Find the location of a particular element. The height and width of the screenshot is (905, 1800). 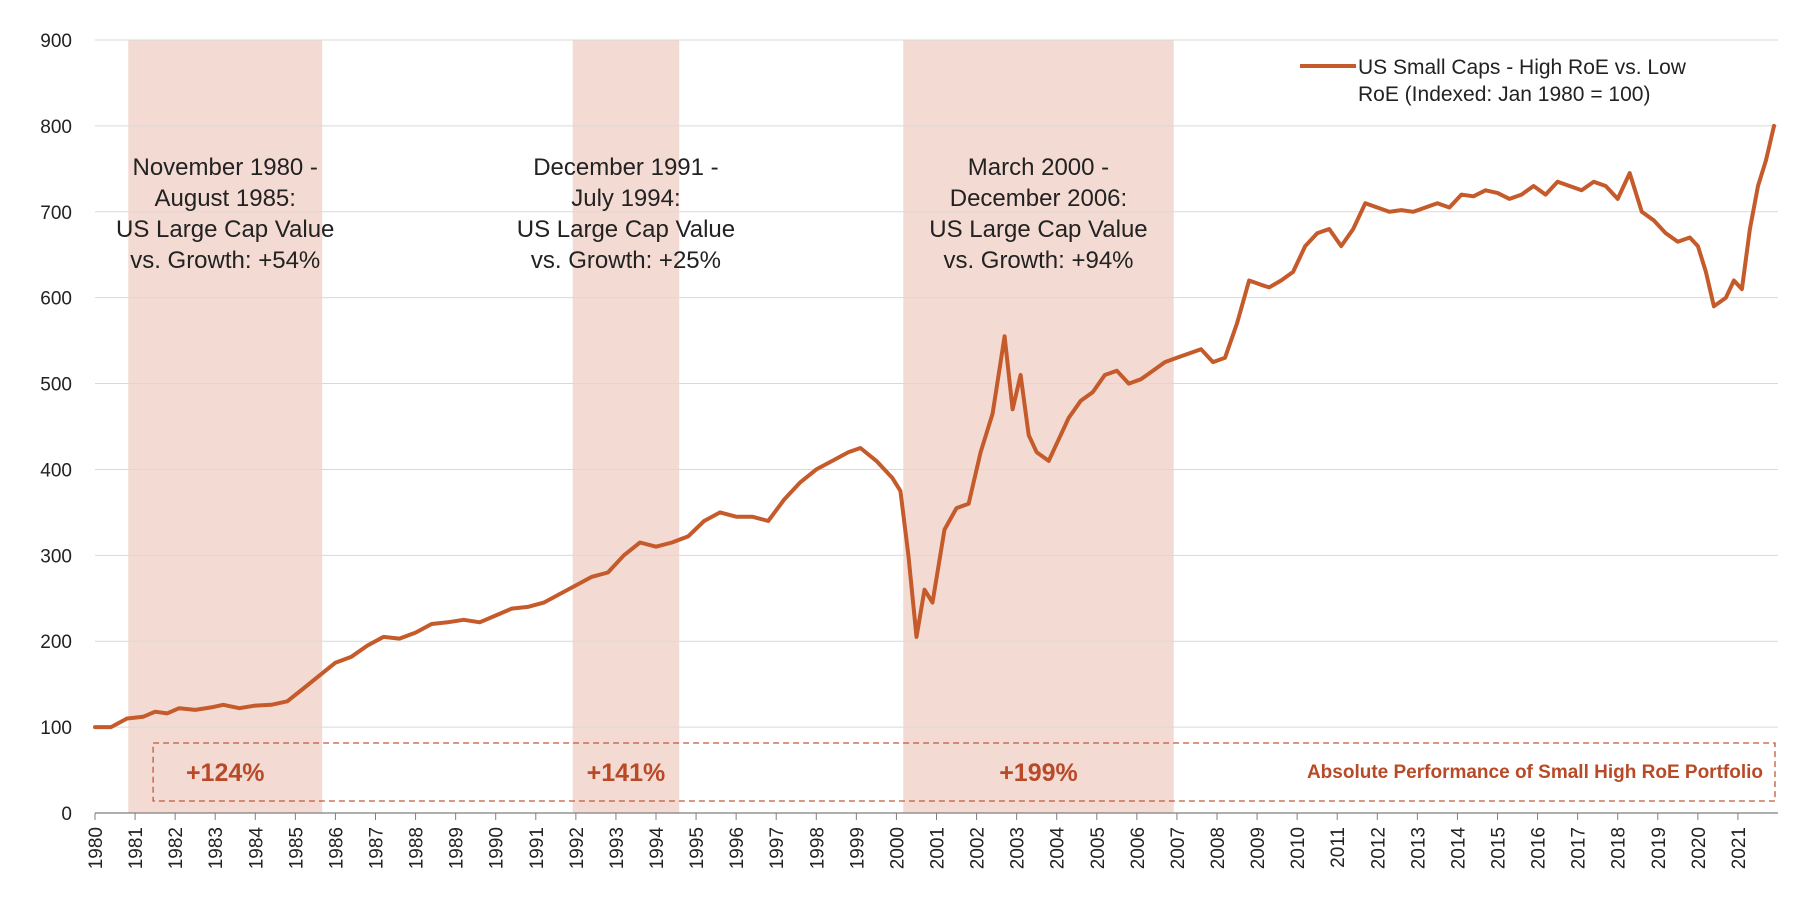

shaded-period-label-line: July 1994: is located at coordinates (625, 198).